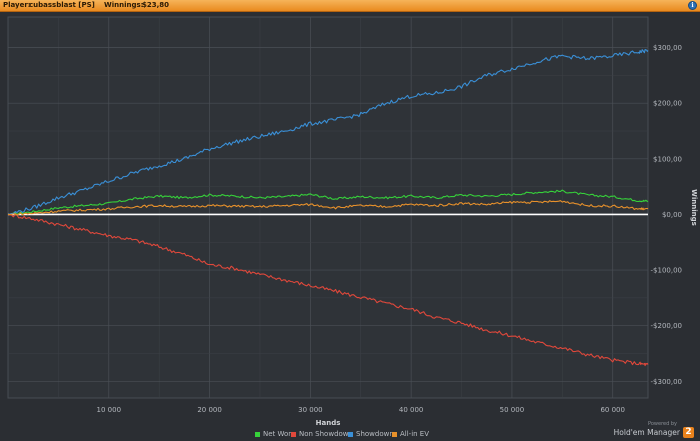 The image size is (700, 441). Describe the element at coordinates (328, 208) in the screenshot. I see `series-line-all-in-ev` at that location.